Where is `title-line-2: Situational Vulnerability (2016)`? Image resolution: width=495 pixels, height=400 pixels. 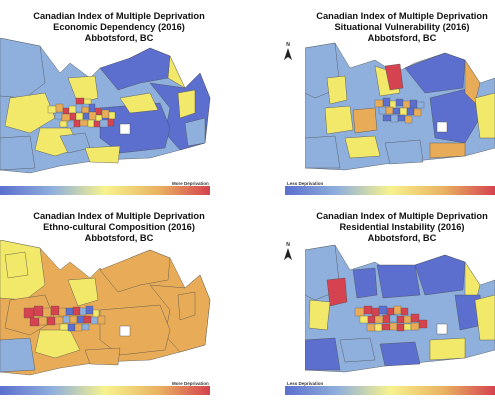 title-line-2: Situational Vulnerability (2016) is located at coordinates (402, 27).